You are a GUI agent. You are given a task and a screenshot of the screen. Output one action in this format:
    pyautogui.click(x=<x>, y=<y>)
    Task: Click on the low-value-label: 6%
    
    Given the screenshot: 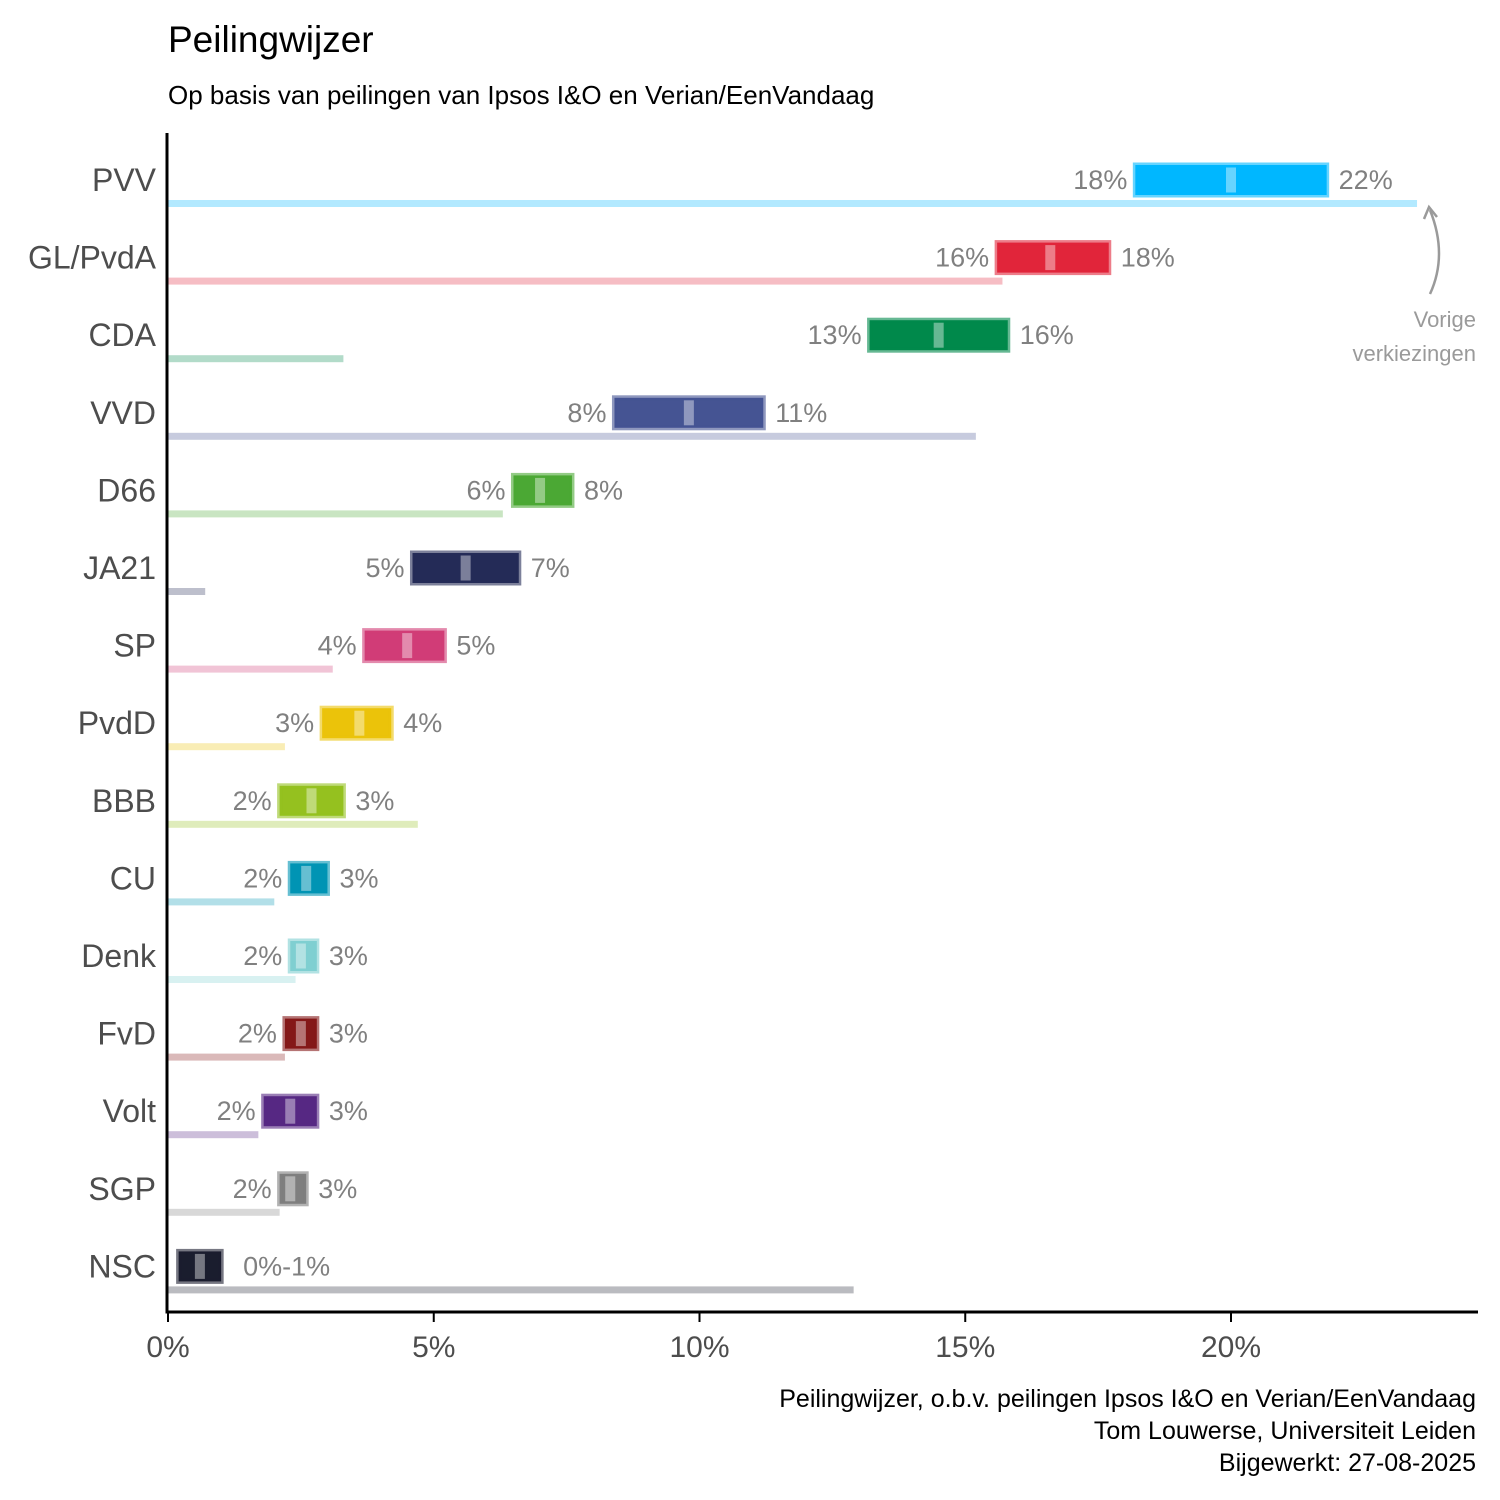 What is the action you would take?
    pyautogui.click(x=485, y=490)
    